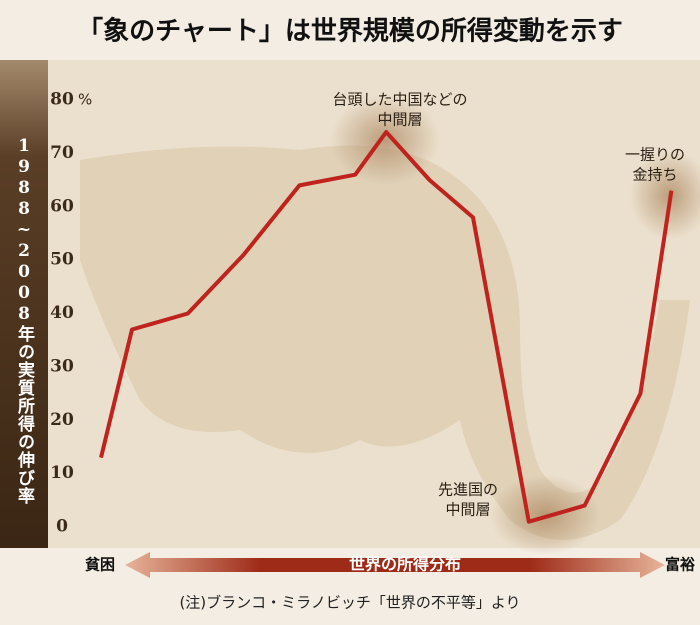 The height and width of the screenshot is (625, 700). I want to click on x-left-label: 貧困, so click(100, 565).